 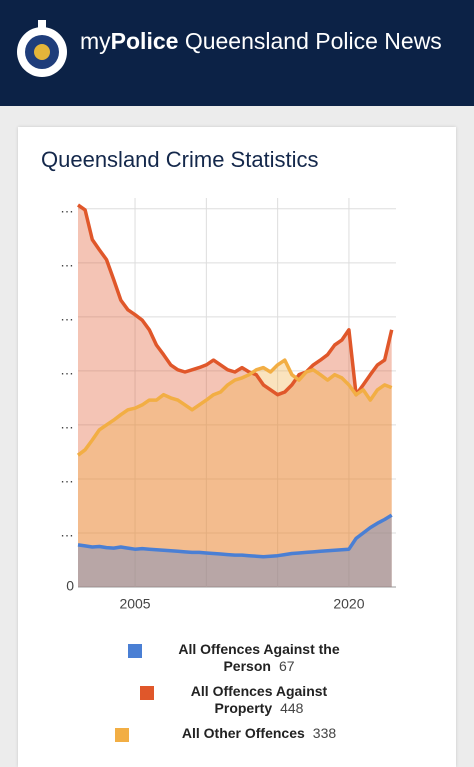 I want to click on logo-crown, so click(x=42, y=24).